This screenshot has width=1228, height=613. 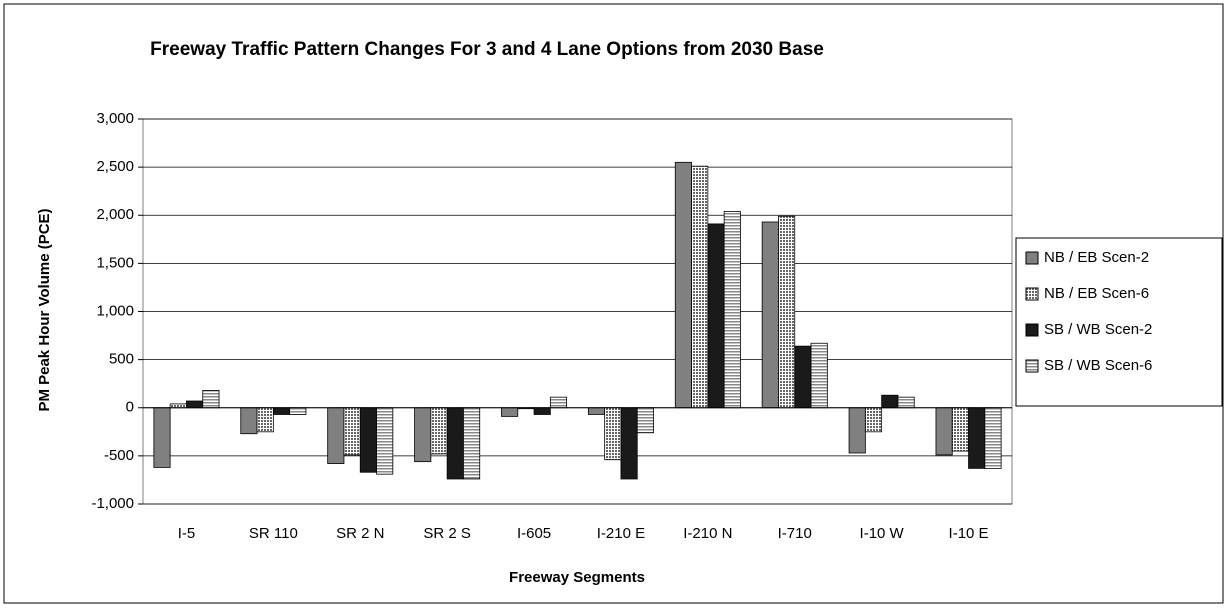 I want to click on y-tick-label: 2,000, so click(x=115, y=214).